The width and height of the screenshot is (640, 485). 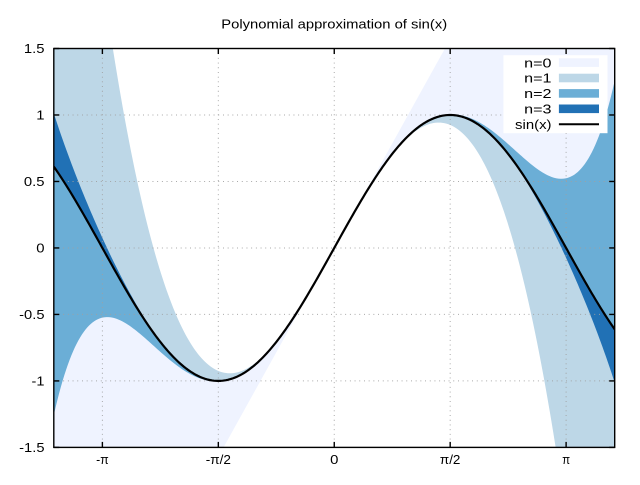 I want to click on svg-text: π/2, so click(x=450, y=459).